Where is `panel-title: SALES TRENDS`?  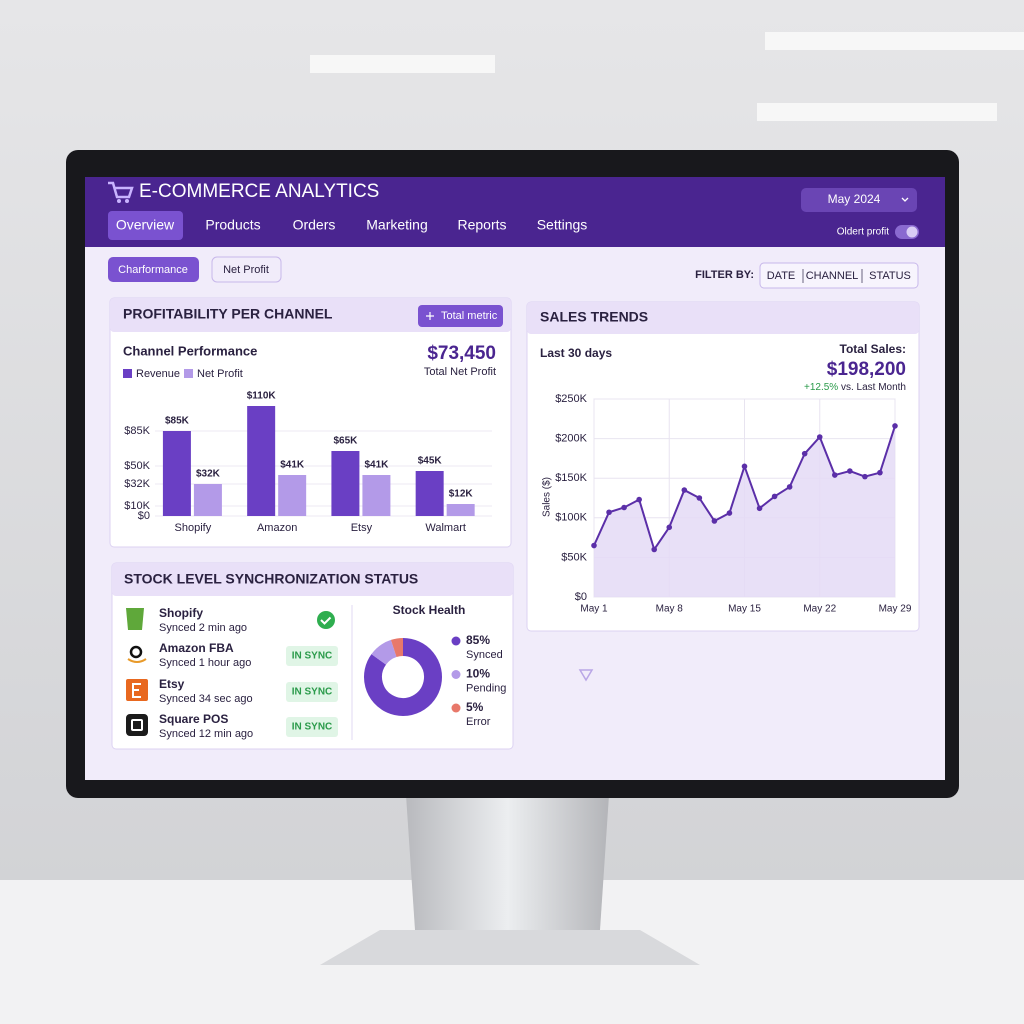 panel-title: SALES TRENDS is located at coordinates (594, 317).